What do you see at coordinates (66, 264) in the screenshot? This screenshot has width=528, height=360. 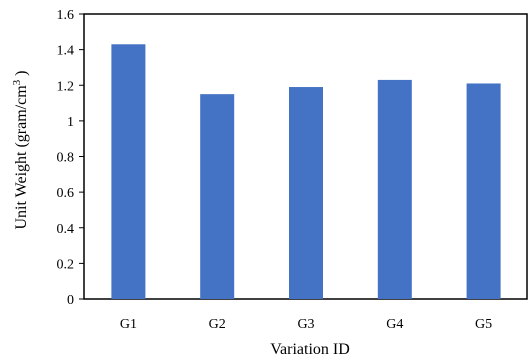 I see `y-tick-label: 0.2` at bounding box center [66, 264].